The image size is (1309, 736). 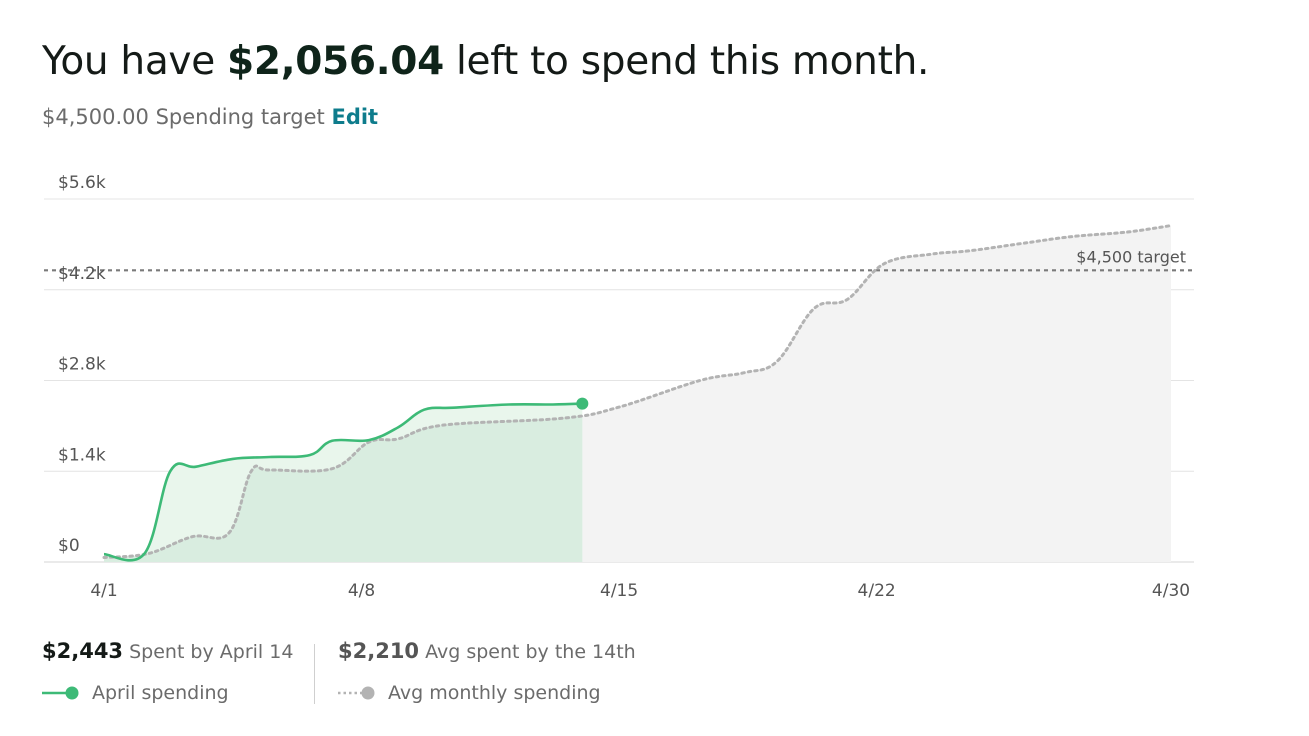 I want to click on legend-avg-swatch, so click(x=356, y=693).